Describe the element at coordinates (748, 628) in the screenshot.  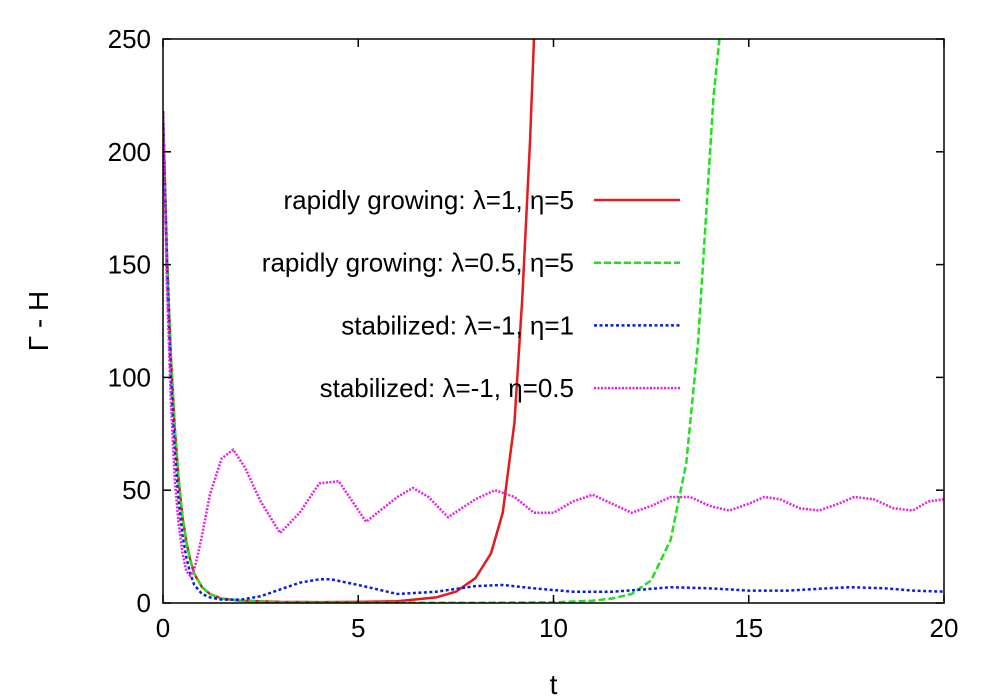
I see `x-tick-label: 15` at that location.